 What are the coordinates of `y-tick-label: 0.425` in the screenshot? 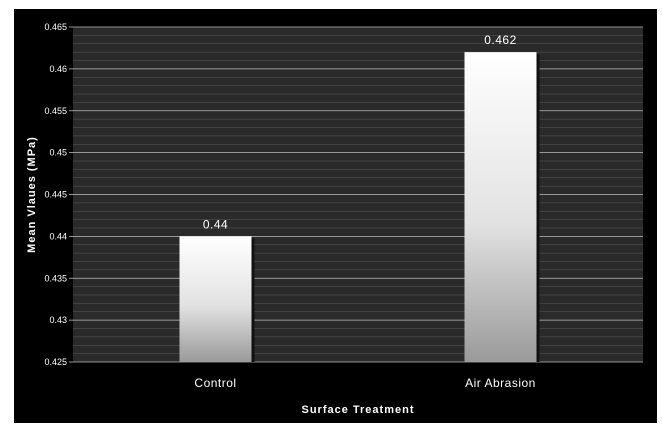 It's located at (55, 362).